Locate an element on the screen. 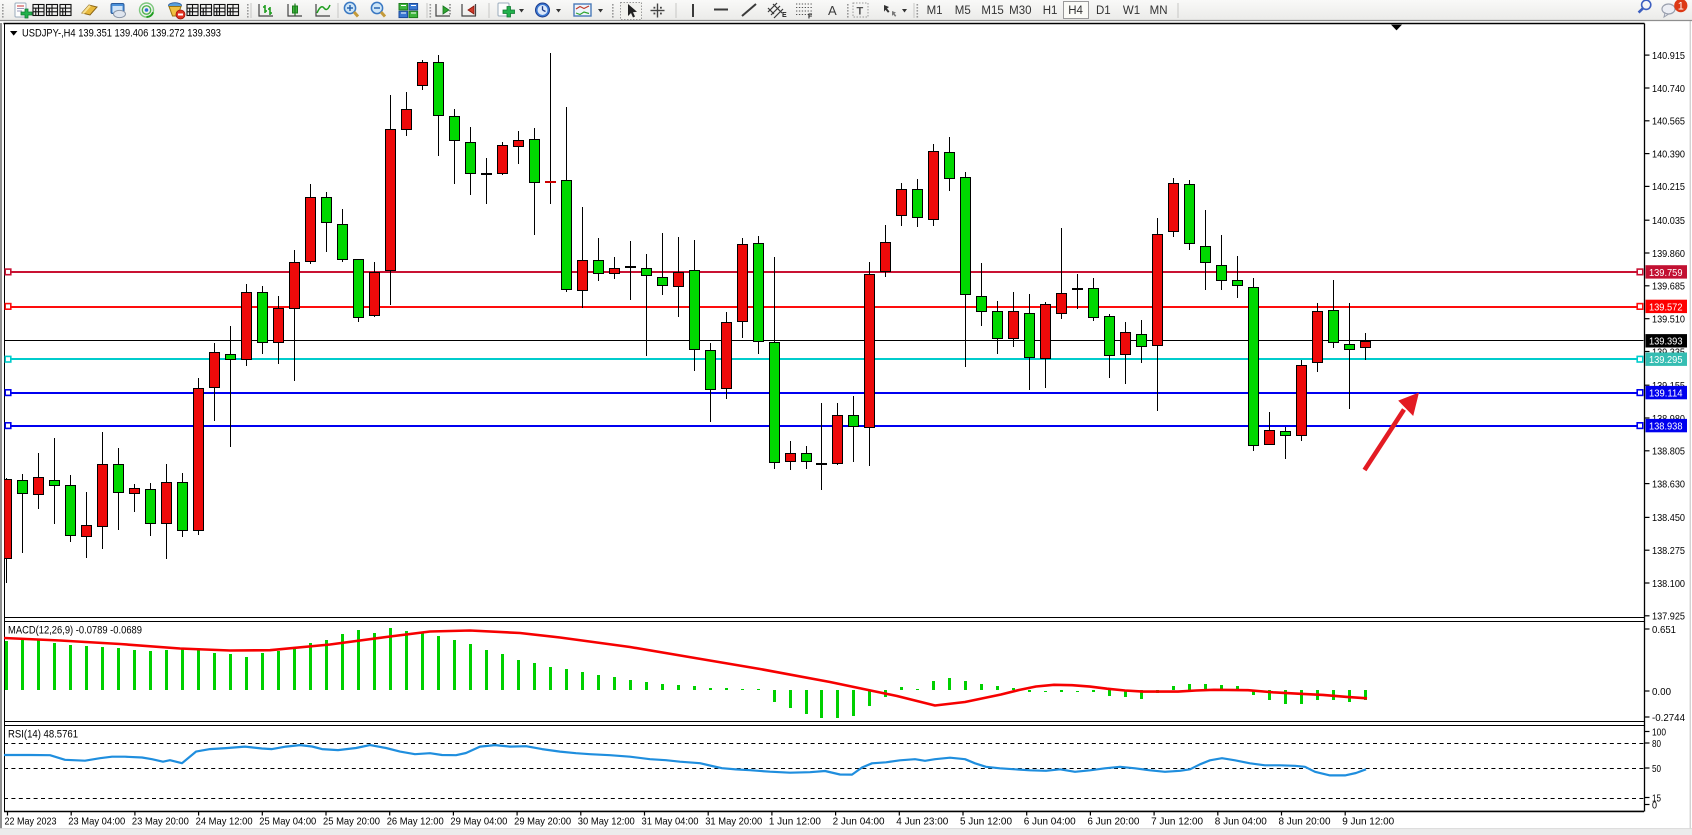 The width and height of the screenshot is (1692, 835). svg-text: D1 is located at coordinates (1103, 11).